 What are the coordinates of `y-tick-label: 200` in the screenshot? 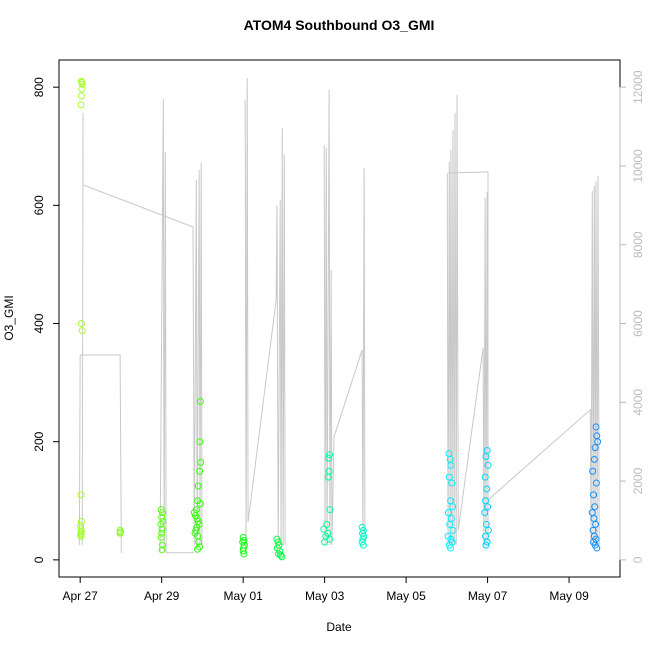 It's located at (39, 441).